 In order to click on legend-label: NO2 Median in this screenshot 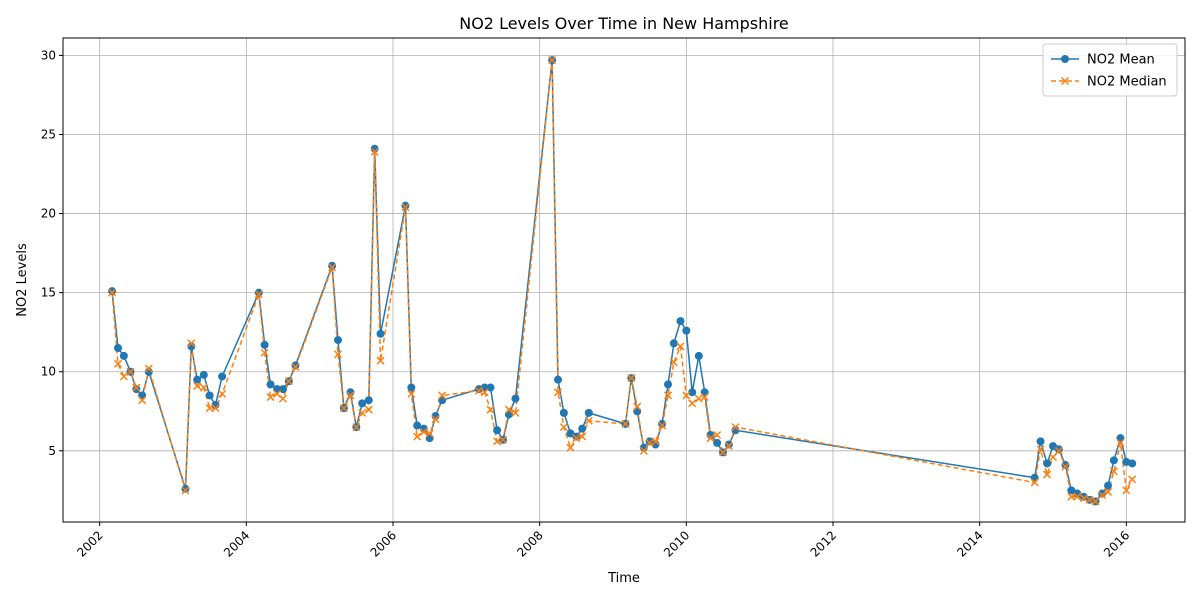, I will do `click(1127, 82)`.